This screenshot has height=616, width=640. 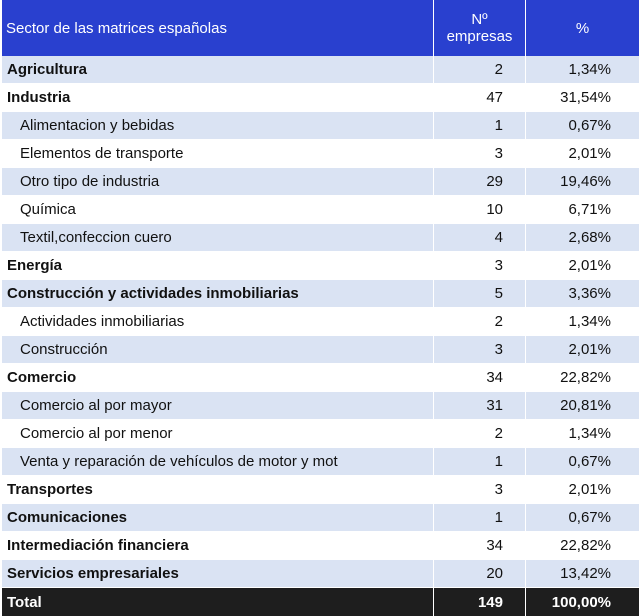 I want to click on row-label: Textil,confeccion cuero, so click(x=218, y=238).